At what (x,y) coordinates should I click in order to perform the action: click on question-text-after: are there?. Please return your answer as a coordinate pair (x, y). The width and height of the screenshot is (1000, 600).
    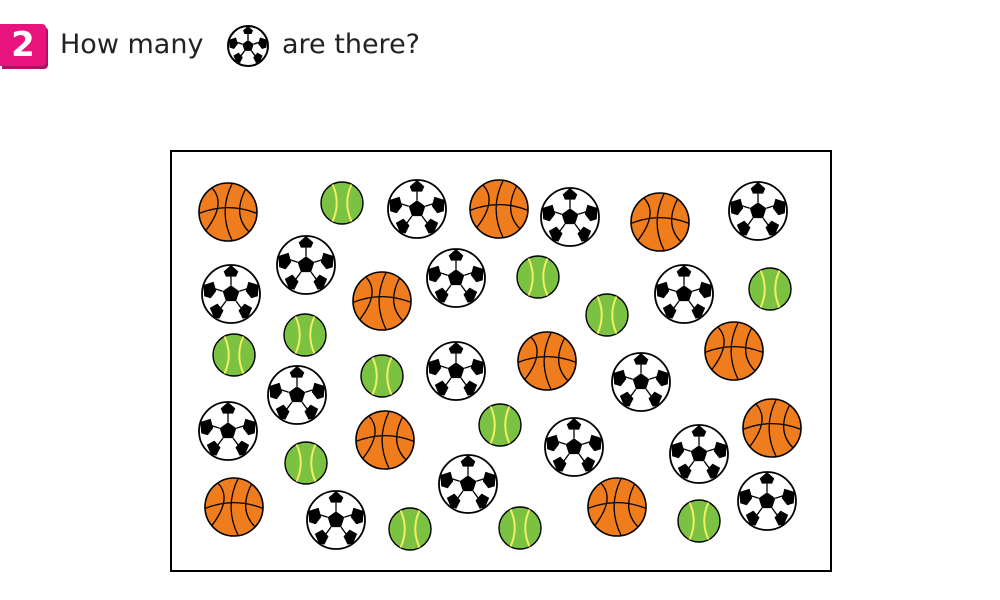
    Looking at the image, I should click on (351, 44).